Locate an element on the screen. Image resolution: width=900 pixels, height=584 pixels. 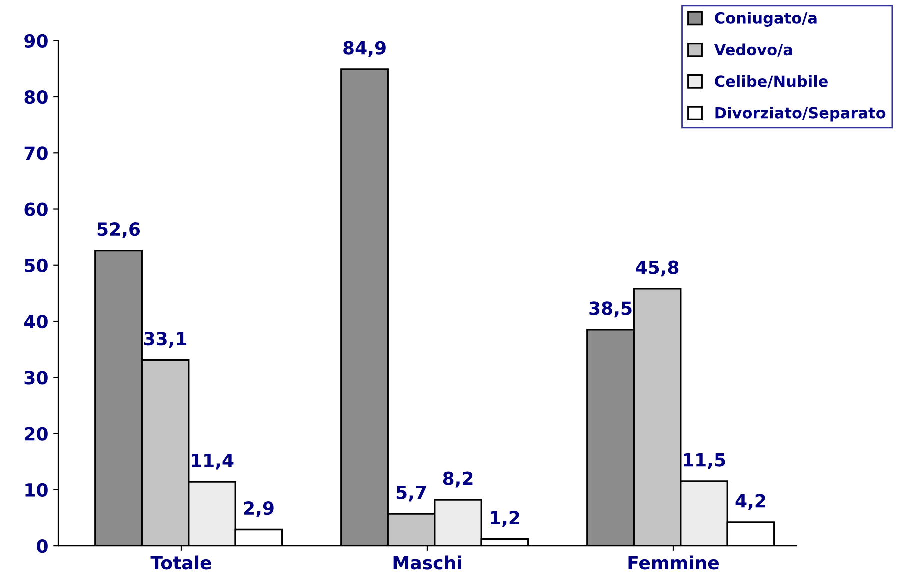
x-tick-label: Femmine is located at coordinates (674, 563).